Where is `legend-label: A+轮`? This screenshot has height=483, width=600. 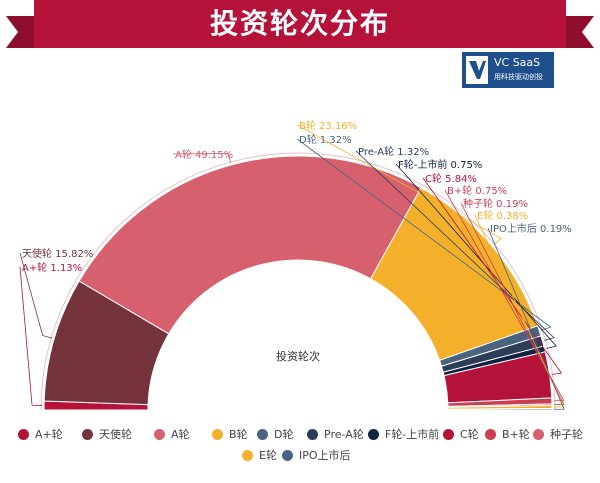
legend-label: A+轮 is located at coordinates (49, 434).